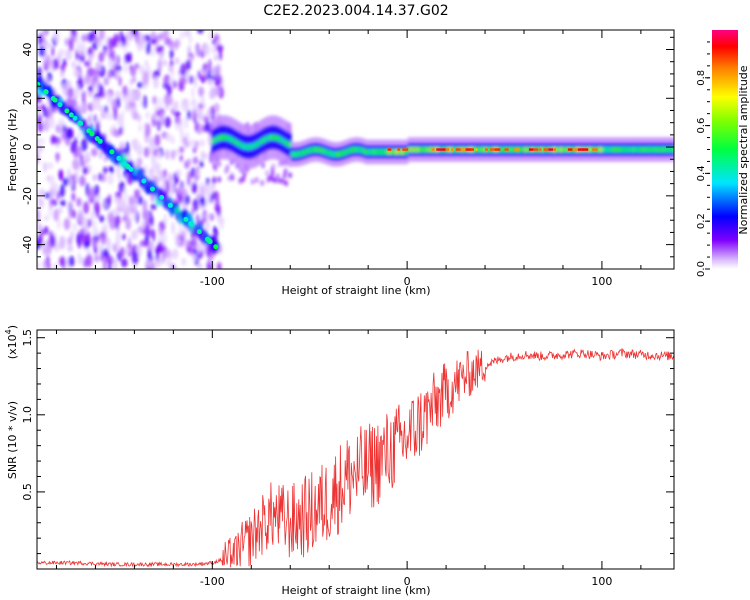 The height and width of the screenshot is (600, 750). Describe the element at coordinates (8, 331) in the screenshot. I see `snr-y-scale-exponent: 4` at that location.